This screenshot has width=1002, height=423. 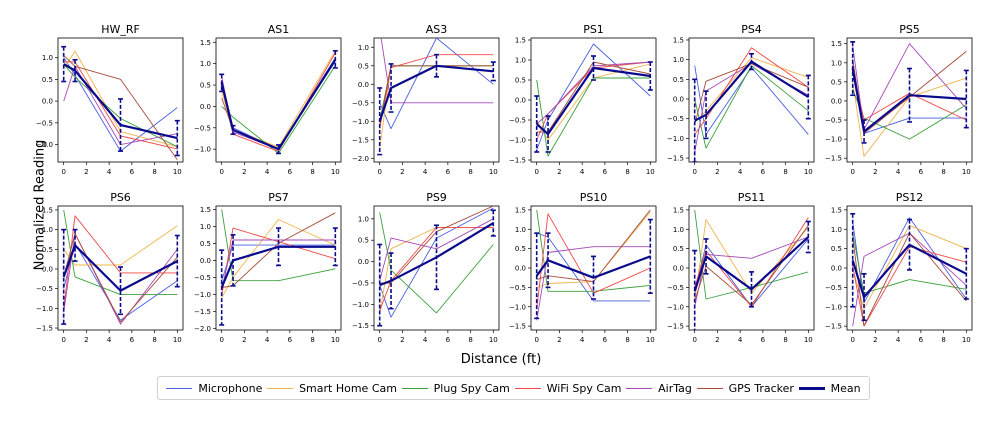 I want to click on subplot-title: PS1, so click(x=593, y=29).